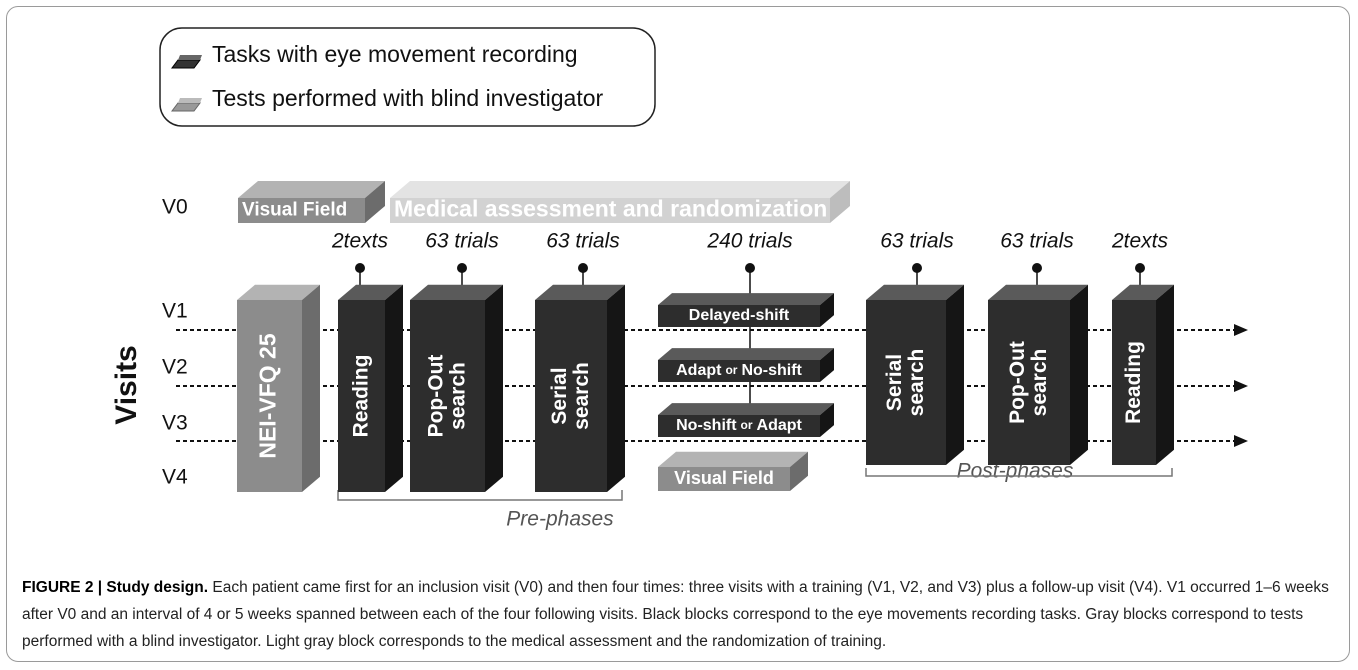 The height and width of the screenshot is (670, 1358). I want to click on block-label-line: Medical assessment and randomization, so click(610, 209).